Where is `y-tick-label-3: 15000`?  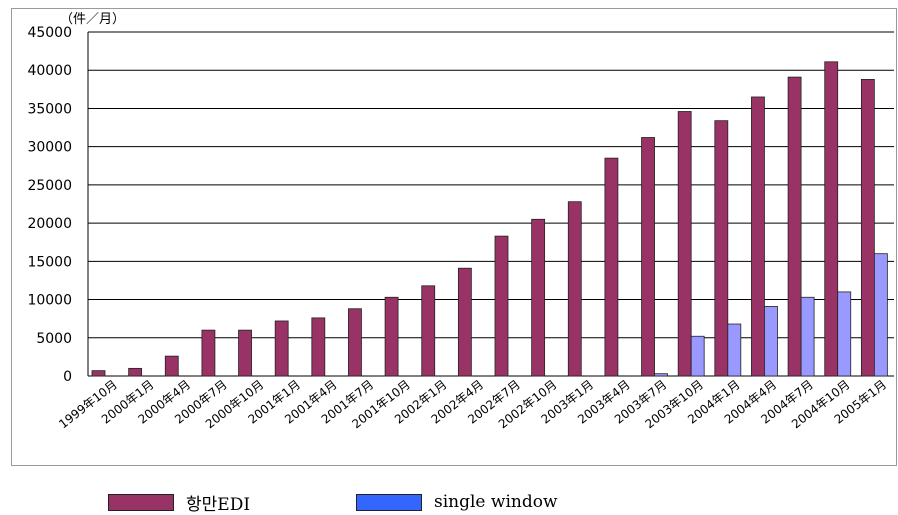
y-tick-label-3: 15000 is located at coordinates (49, 262).